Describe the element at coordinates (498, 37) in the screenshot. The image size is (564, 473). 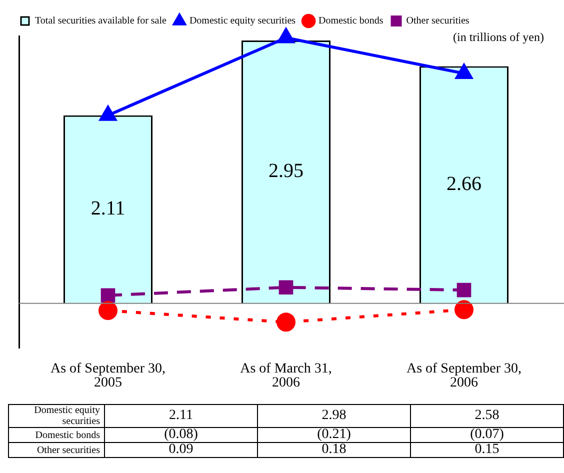
I see `annotation: (in trillions of yen)` at that location.